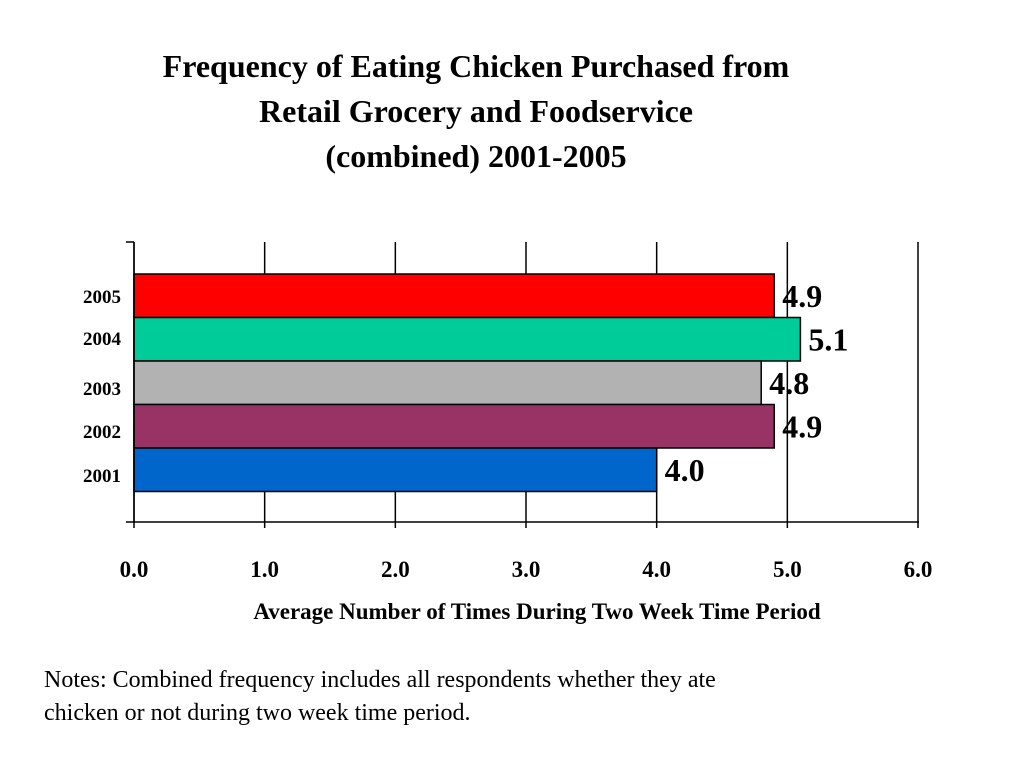 The width and height of the screenshot is (1024, 768). Describe the element at coordinates (454, 426) in the screenshot. I see `bar-2002` at that location.